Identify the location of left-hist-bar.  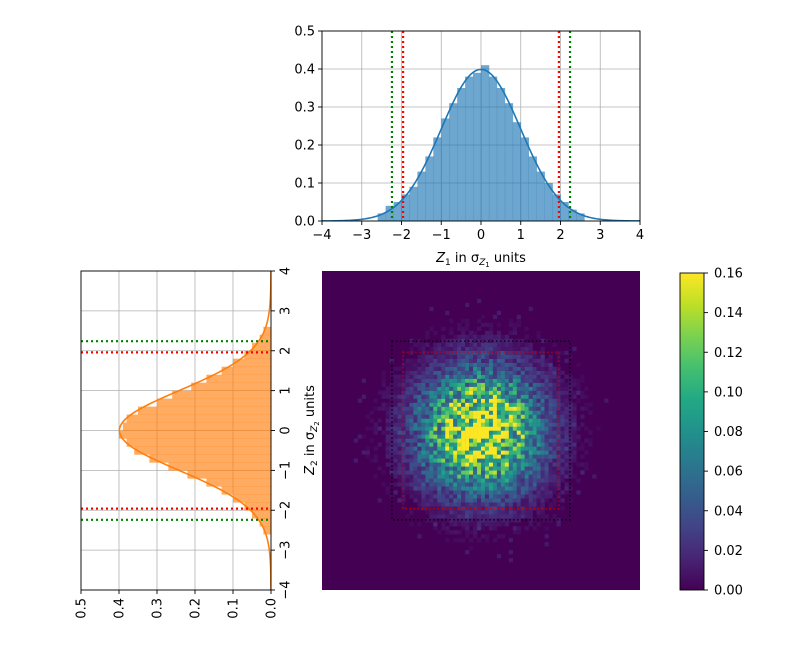
(238, 482).